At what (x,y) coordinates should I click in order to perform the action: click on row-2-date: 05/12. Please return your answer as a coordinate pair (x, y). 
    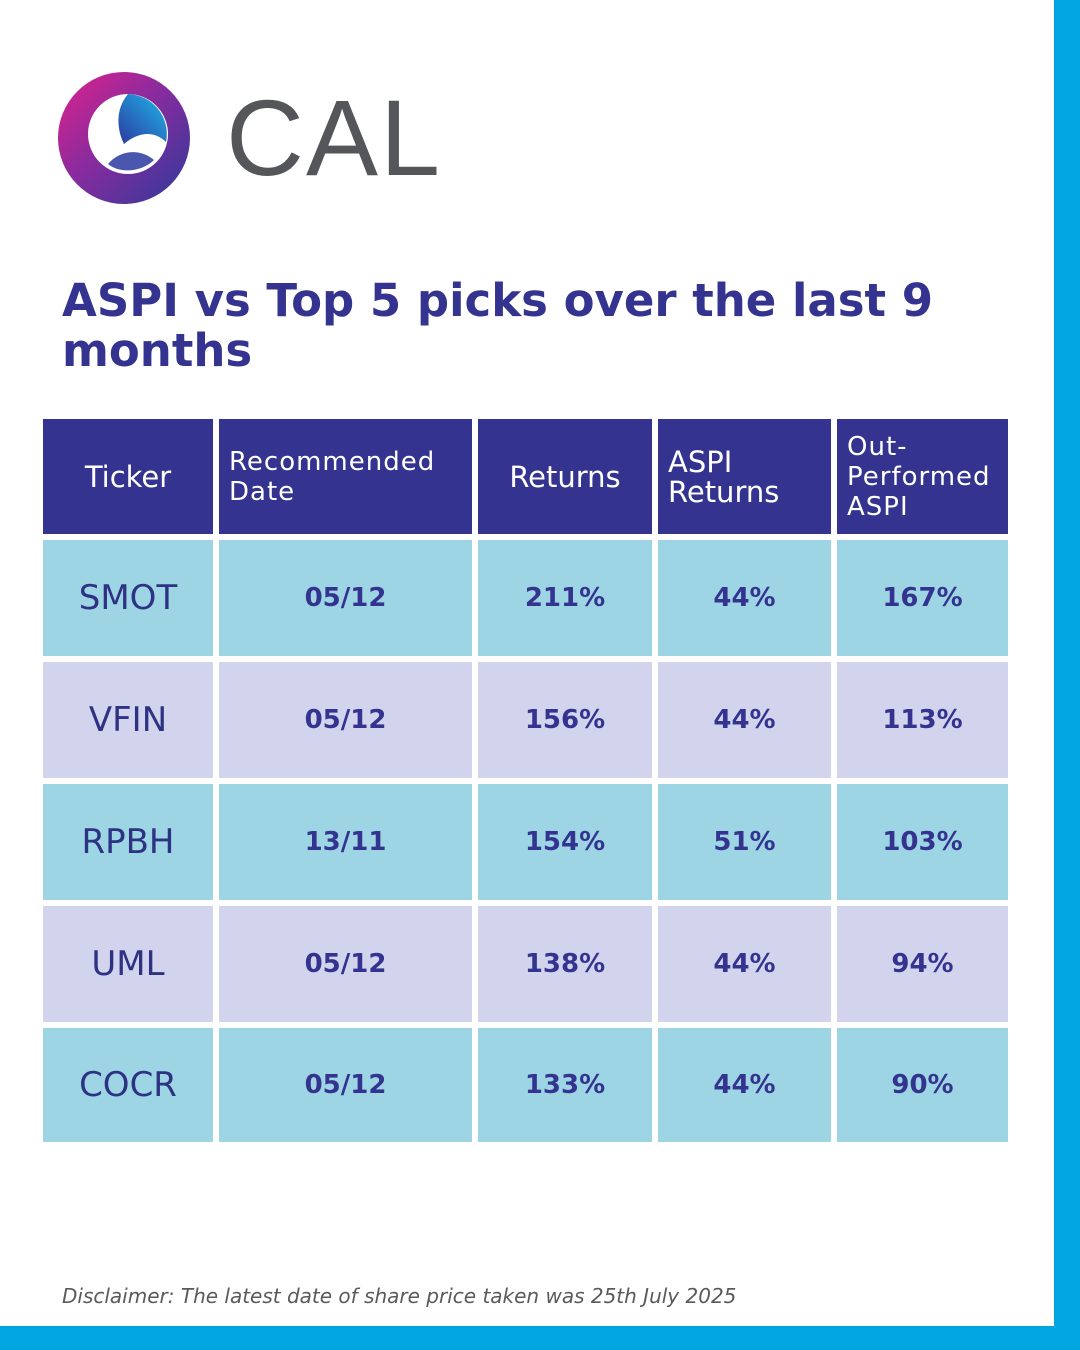
    Looking at the image, I should click on (345, 720).